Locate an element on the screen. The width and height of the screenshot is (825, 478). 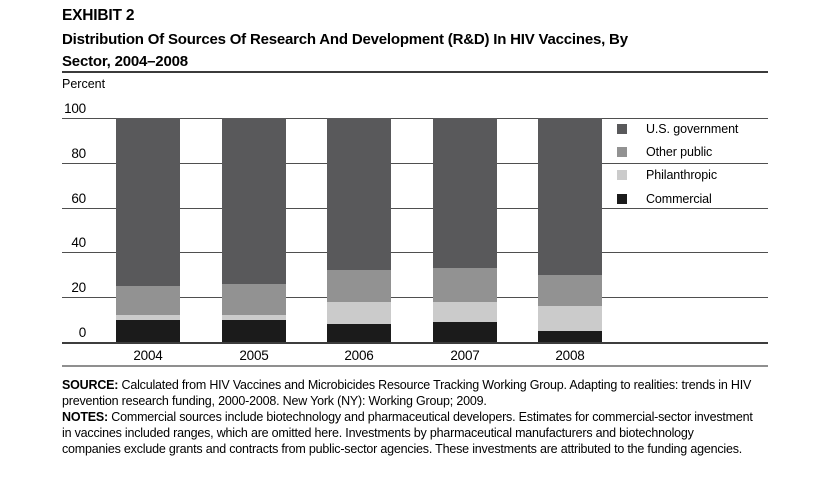
y-tick-label-40: 40 is located at coordinates (78, 242).